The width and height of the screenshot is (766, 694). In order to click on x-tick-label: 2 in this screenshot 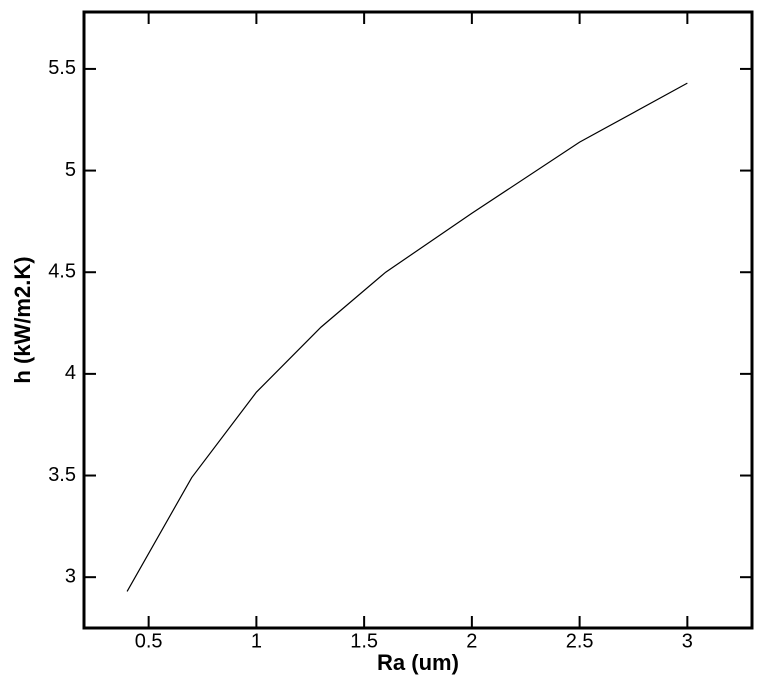, I will do `click(471, 641)`.